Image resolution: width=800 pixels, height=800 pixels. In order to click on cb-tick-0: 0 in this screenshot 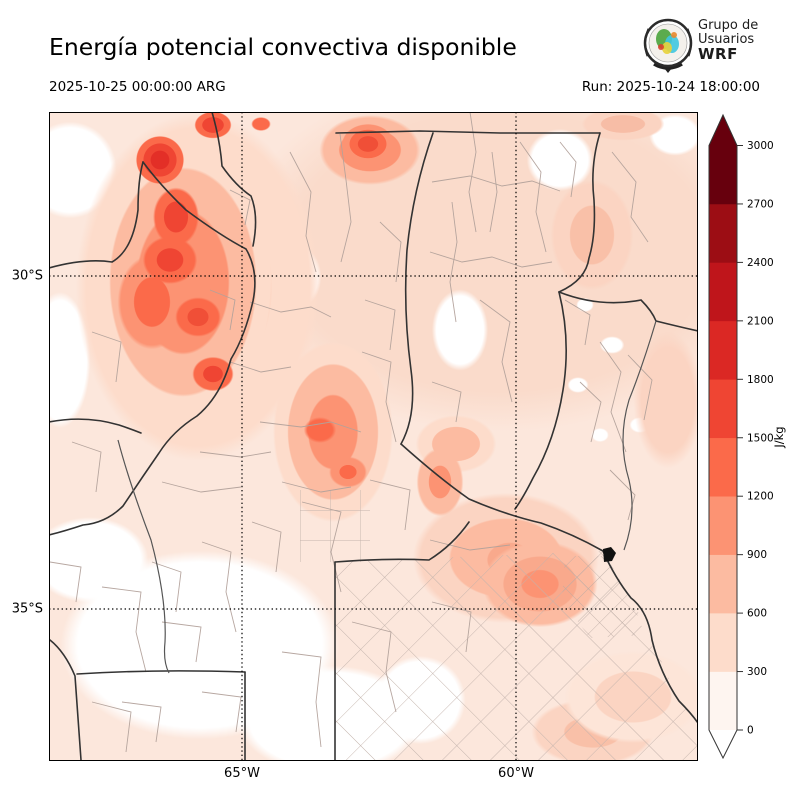, I will do `click(750, 731)`.